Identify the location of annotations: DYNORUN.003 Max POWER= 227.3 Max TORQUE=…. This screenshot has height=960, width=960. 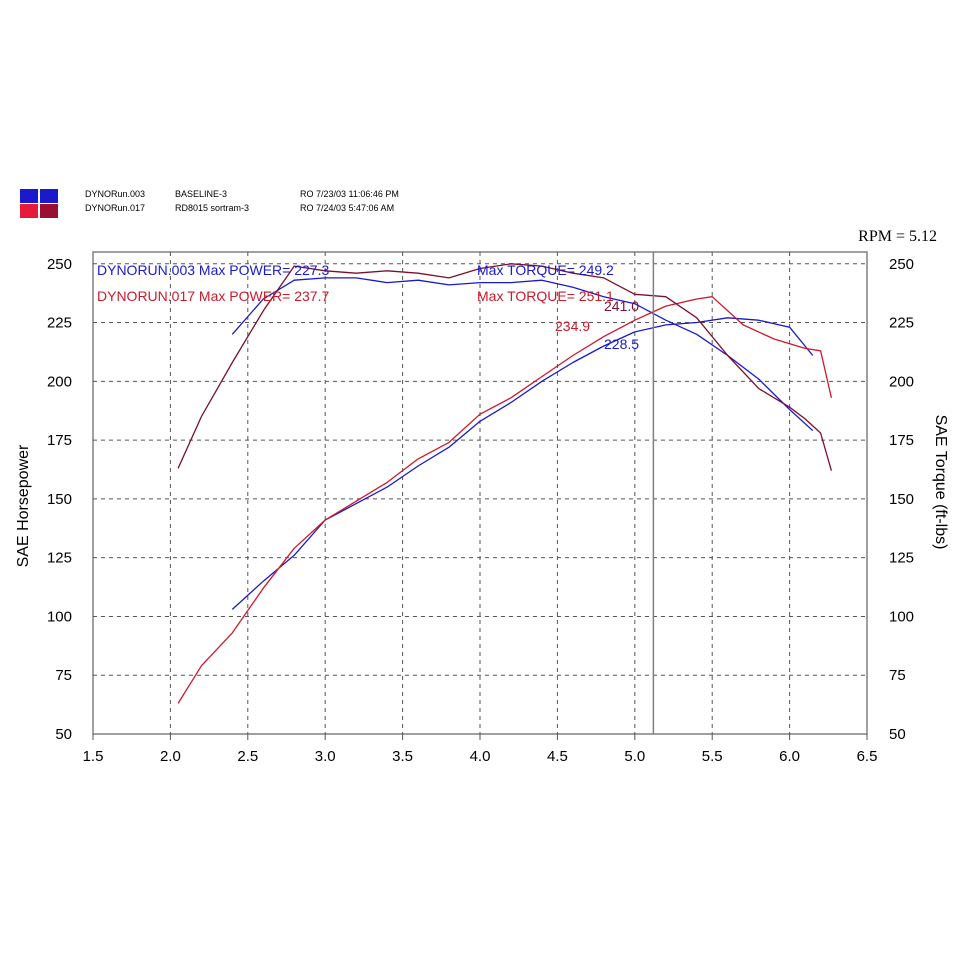
(368, 307).